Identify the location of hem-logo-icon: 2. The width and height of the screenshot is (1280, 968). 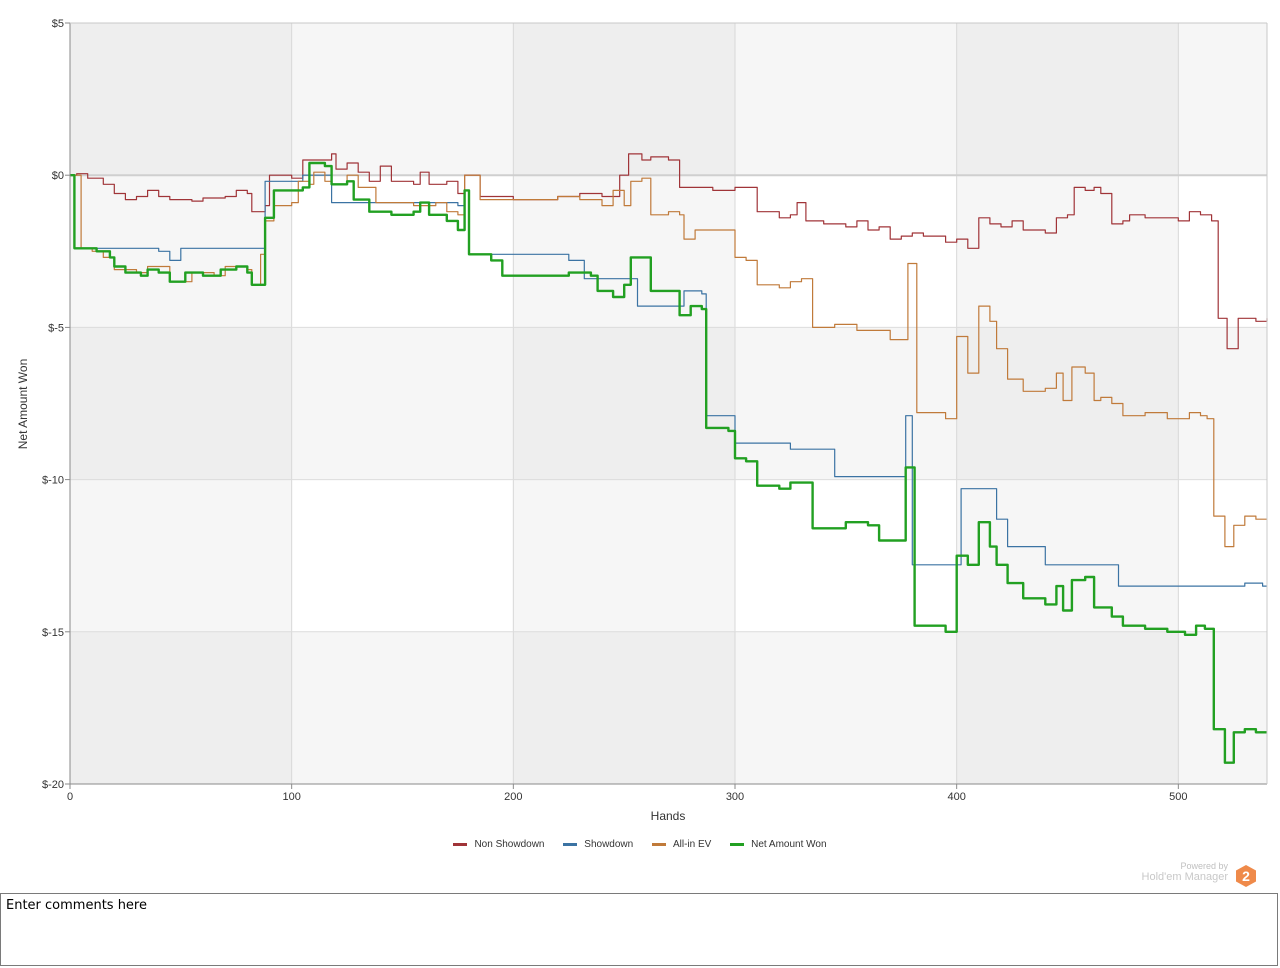
(1246, 876).